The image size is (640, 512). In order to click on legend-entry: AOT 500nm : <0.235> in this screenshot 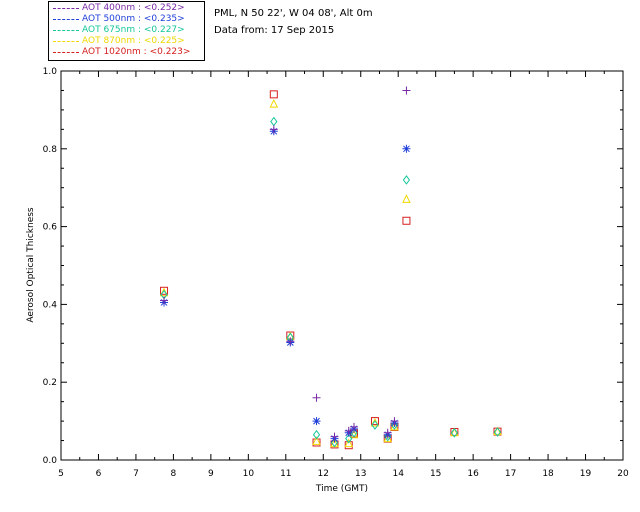, I will do `click(126, 19)`.